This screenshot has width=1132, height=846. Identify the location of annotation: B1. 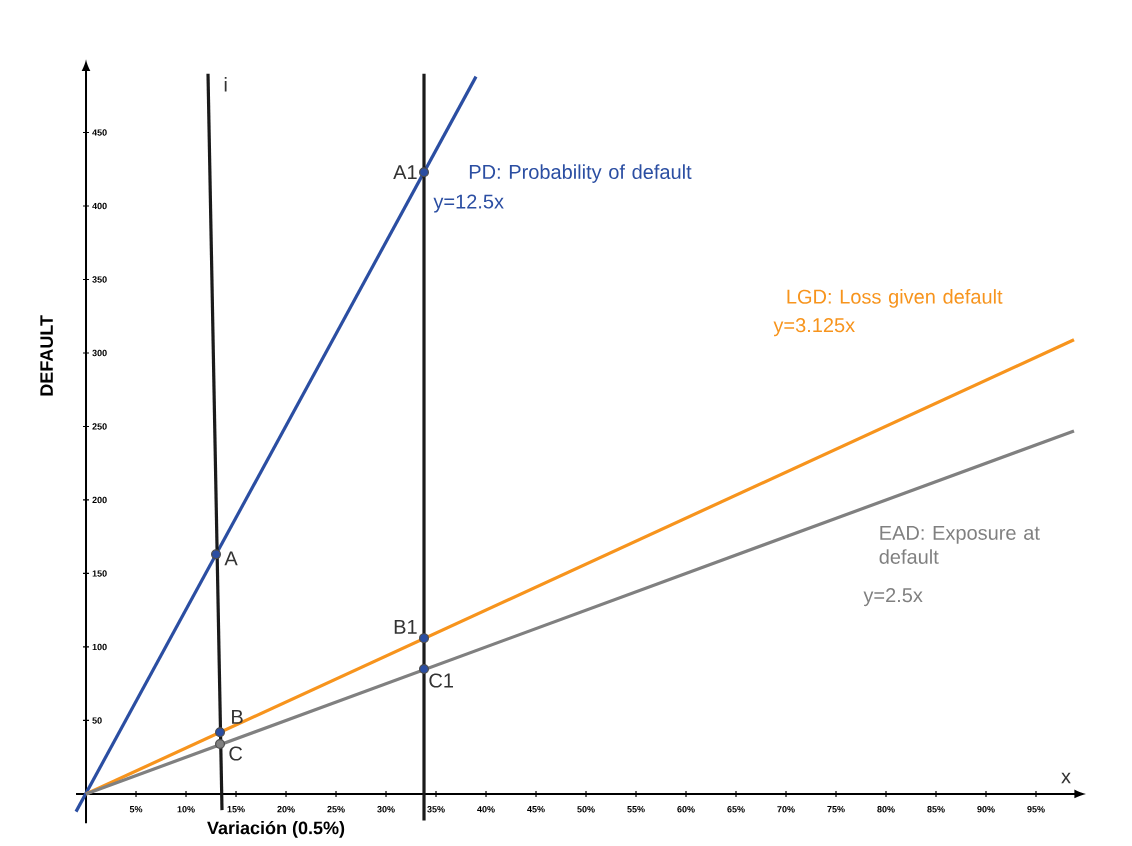
(405, 626).